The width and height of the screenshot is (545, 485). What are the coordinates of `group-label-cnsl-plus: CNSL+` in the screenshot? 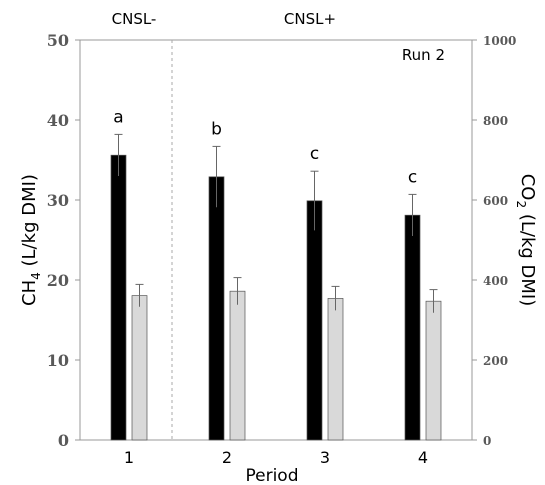 It's located at (310, 19).